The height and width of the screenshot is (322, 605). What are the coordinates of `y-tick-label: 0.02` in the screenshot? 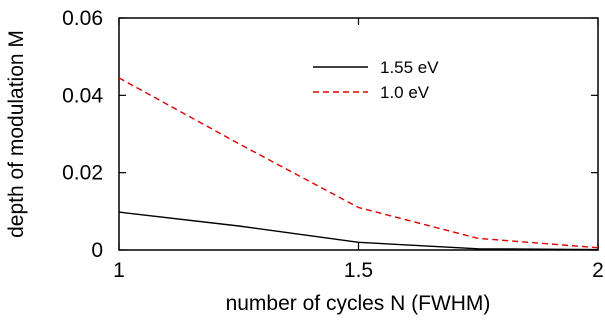 It's located at (82, 173).